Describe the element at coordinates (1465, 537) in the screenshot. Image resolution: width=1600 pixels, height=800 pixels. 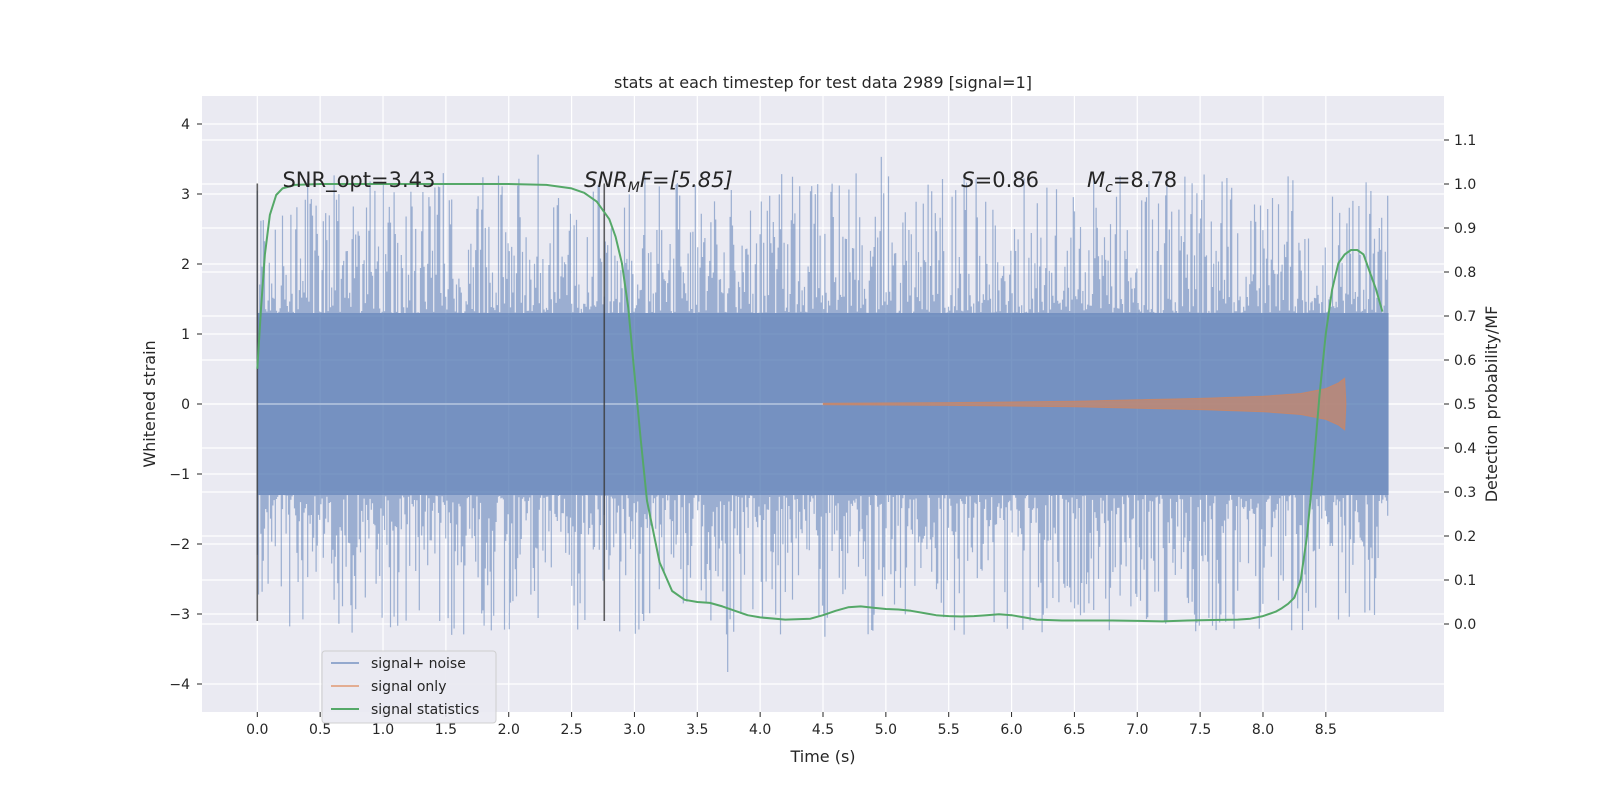
I see `y-right-tick-label: 0.2` at that location.